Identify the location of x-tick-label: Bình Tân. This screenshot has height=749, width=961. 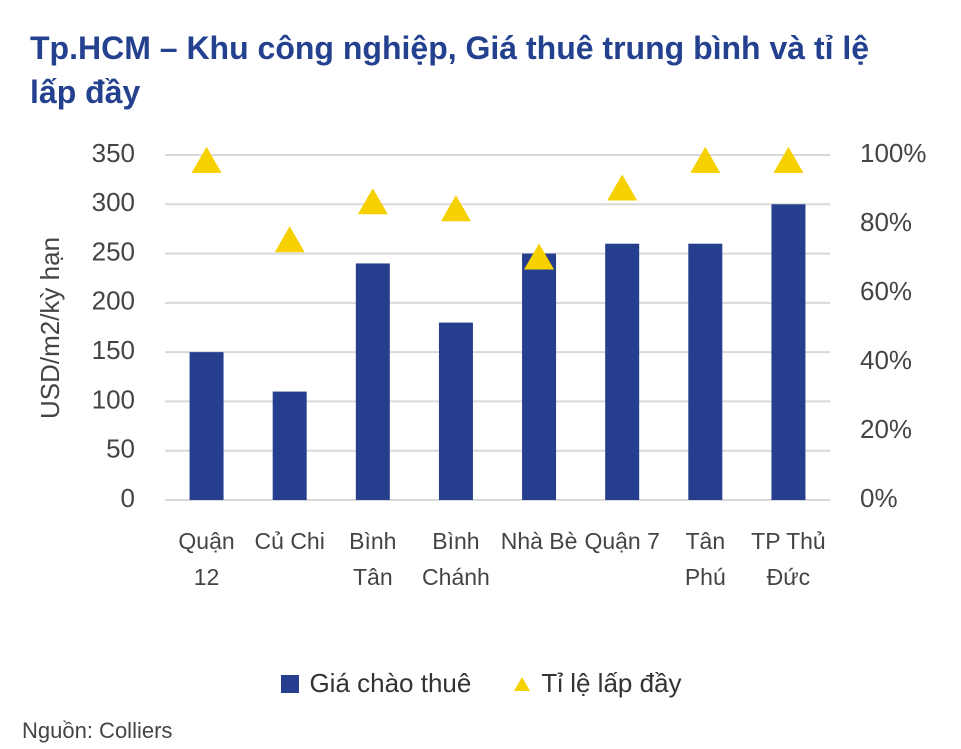
(373, 559).